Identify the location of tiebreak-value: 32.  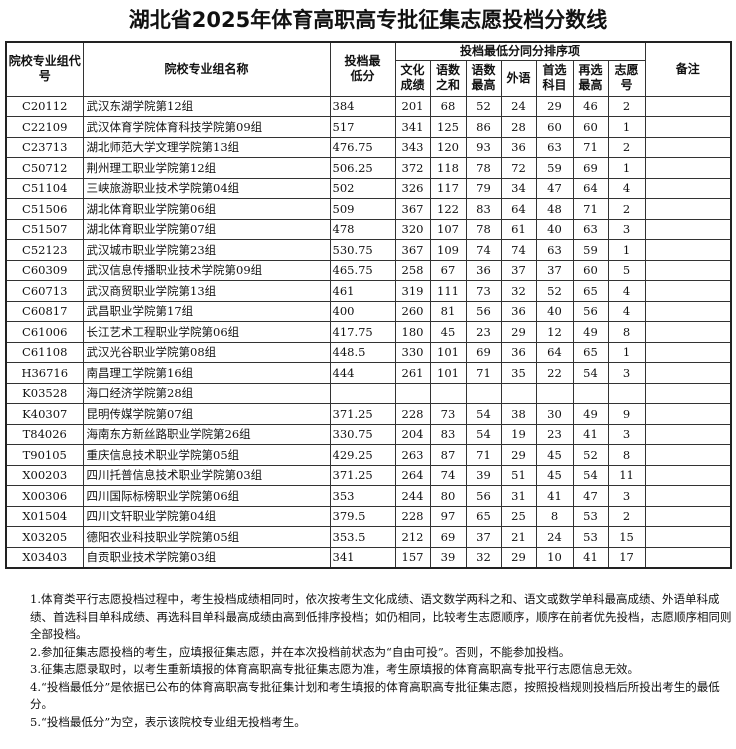
(483, 557).